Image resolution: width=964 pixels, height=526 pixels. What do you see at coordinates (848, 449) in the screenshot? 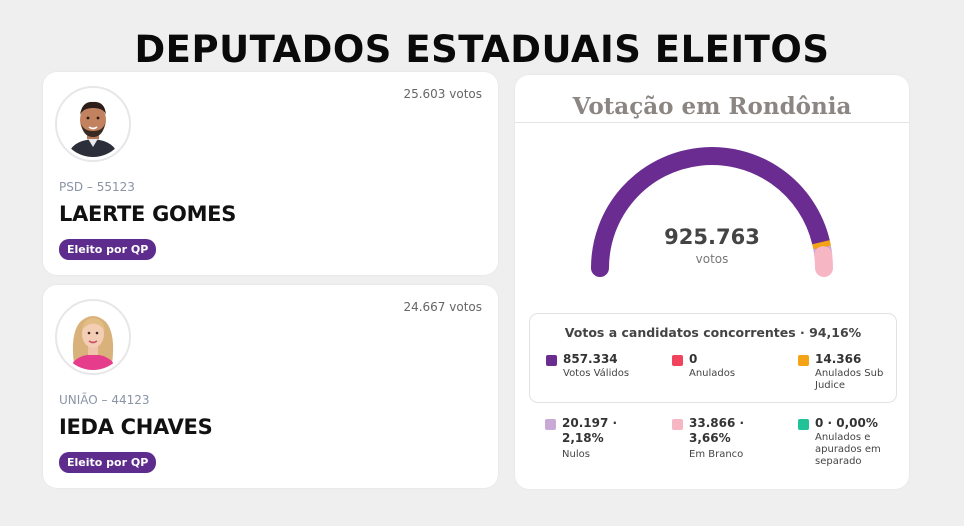
I see `stat-label: Anulados e apurados em separado` at bounding box center [848, 449].